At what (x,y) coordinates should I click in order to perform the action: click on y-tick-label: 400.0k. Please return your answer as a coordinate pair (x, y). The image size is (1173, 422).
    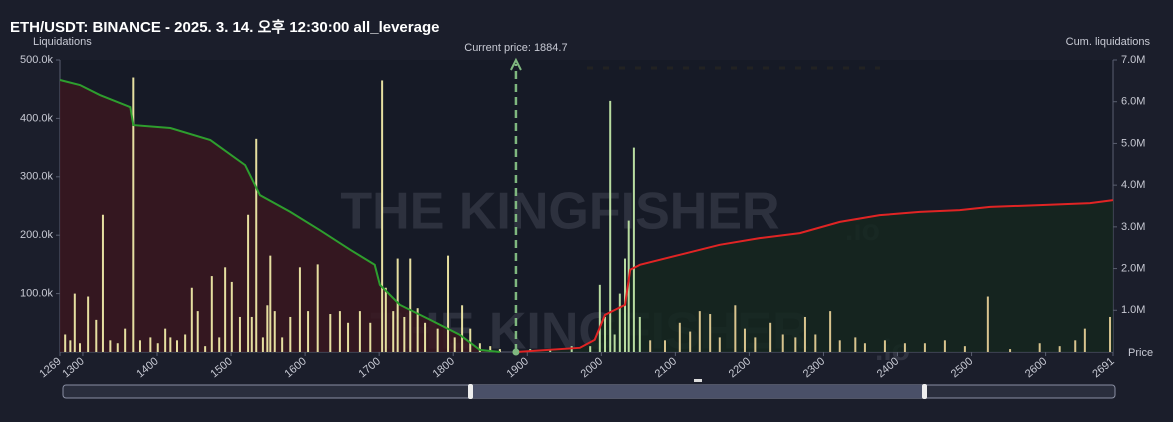
    Looking at the image, I should click on (37, 118).